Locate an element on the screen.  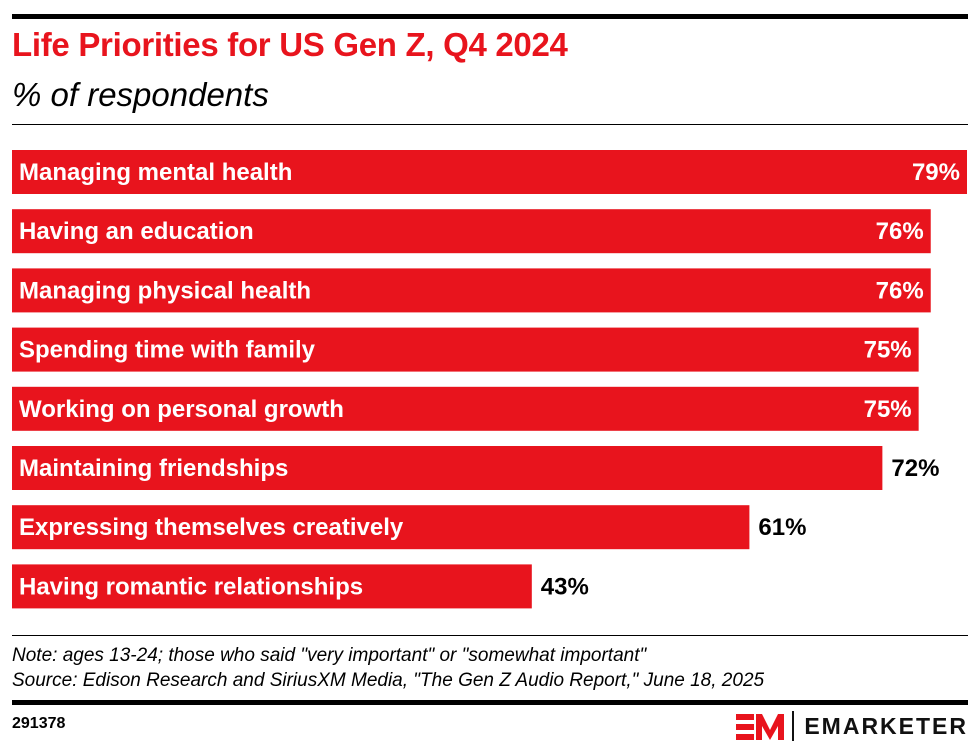
category-label: Managing mental health is located at coordinates (155, 172).